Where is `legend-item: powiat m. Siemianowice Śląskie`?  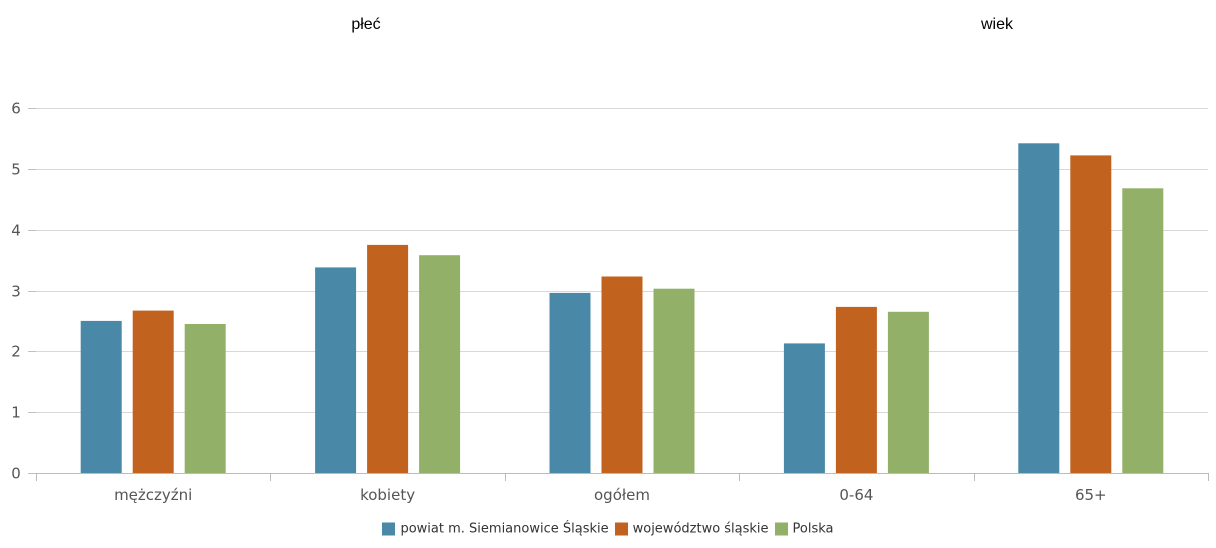 legend-item: powiat m. Siemianowice Śląskie is located at coordinates (495, 529).